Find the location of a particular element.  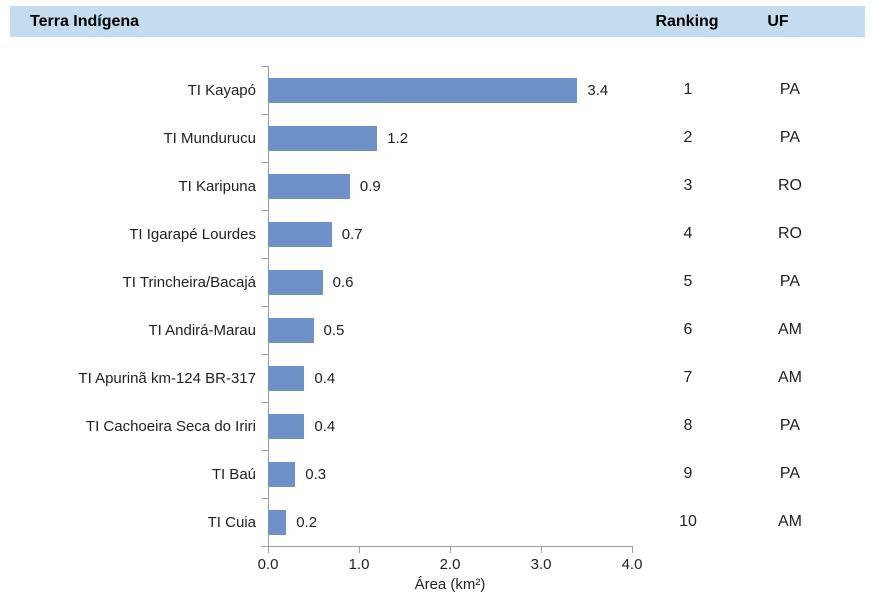

plot-cell: 0.2 is located at coordinates (450, 522).